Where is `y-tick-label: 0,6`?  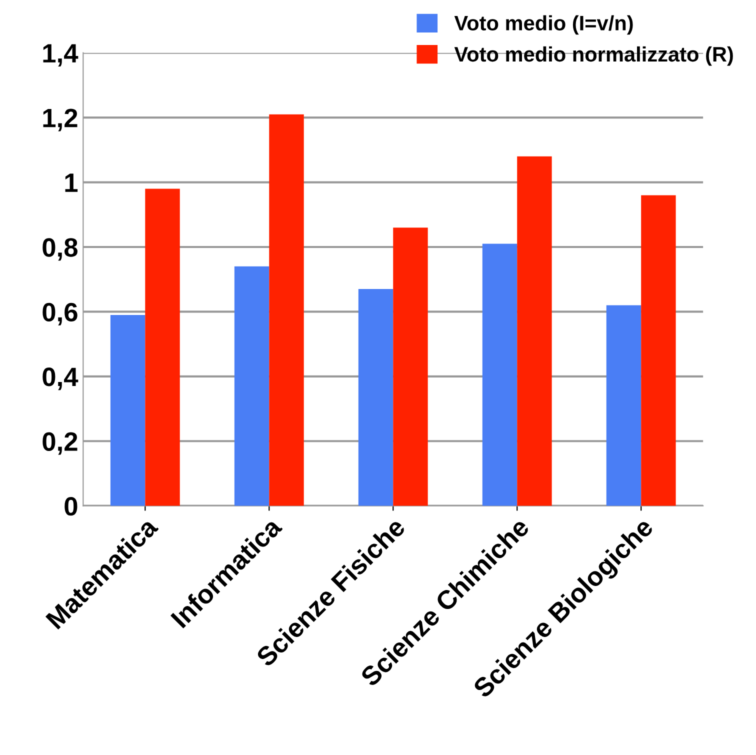 y-tick-label: 0,6 is located at coordinates (60, 314).